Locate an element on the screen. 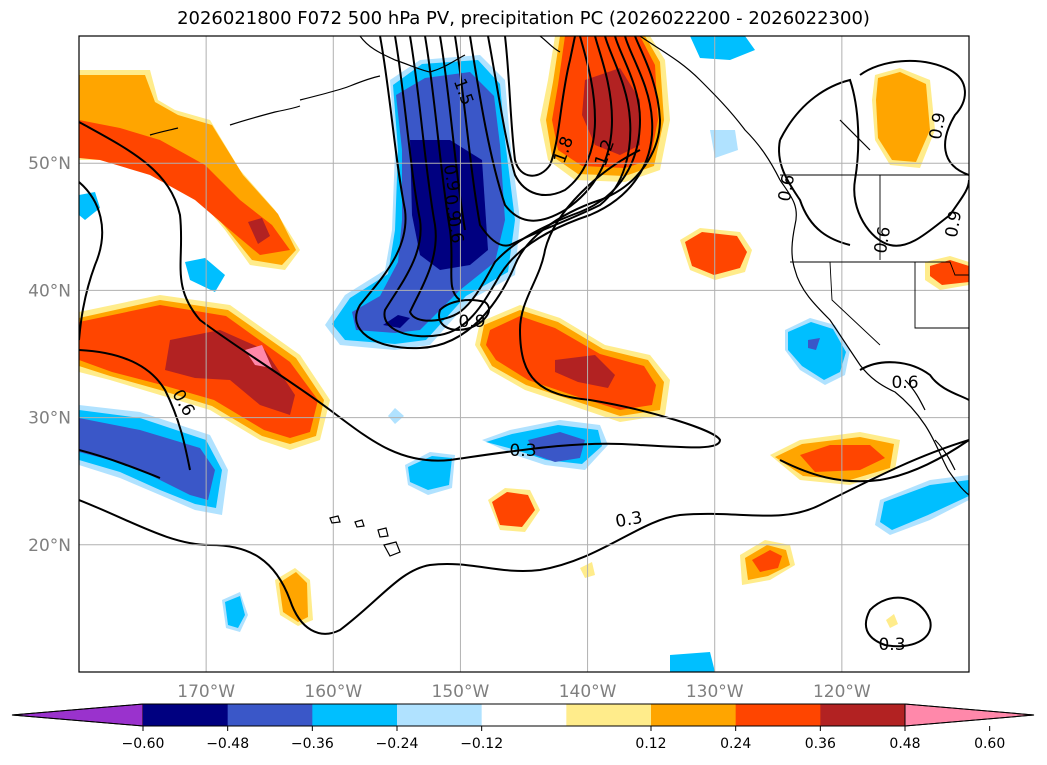 The height and width of the screenshot is (765, 1047). islands is located at coordinates (365, 536).